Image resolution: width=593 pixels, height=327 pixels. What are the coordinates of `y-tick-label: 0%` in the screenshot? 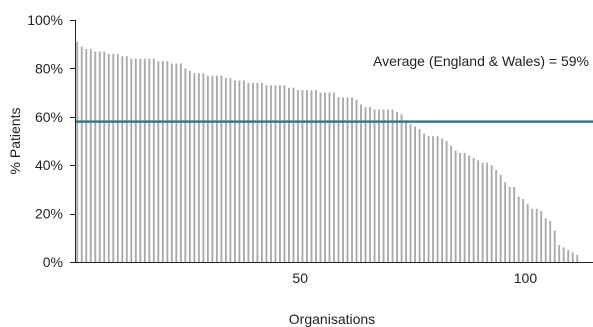 It's located at (53, 262).